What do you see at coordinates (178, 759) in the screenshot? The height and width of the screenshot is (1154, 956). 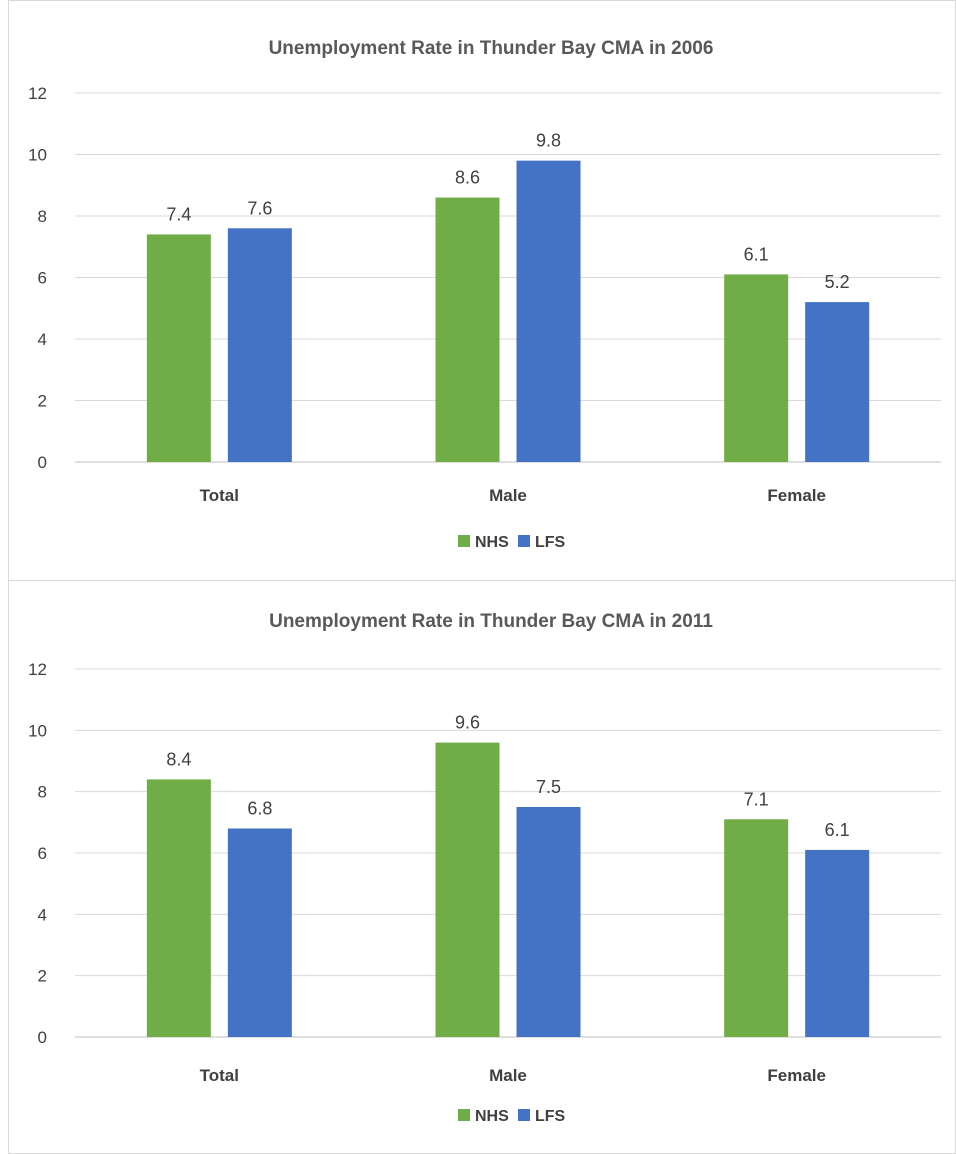 I see `data-label: 8.4` at bounding box center [178, 759].